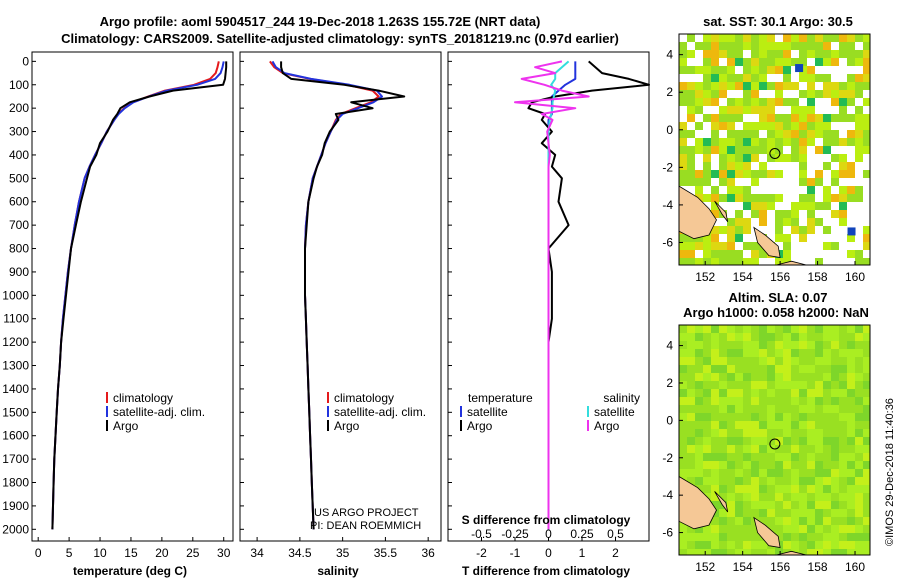 This screenshot has height=580, width=900. Describe the element at coordinates (621, 398) in the screenshot. I see `legend-salinity-header: salinity` at that location.